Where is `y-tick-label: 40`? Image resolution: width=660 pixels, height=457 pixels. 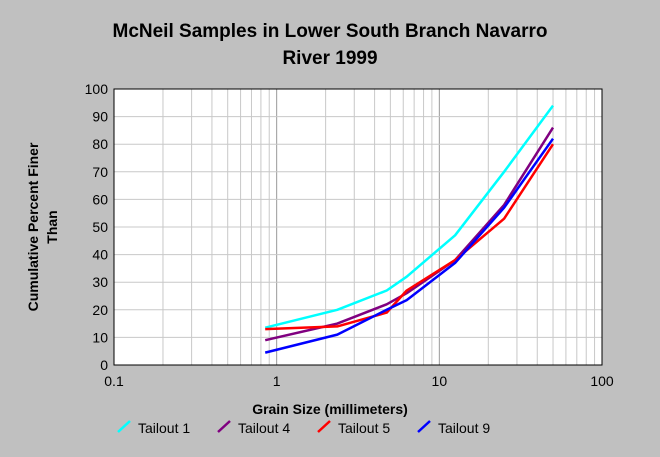
y-tick-label: 40 is located at coordinates (100, 255).